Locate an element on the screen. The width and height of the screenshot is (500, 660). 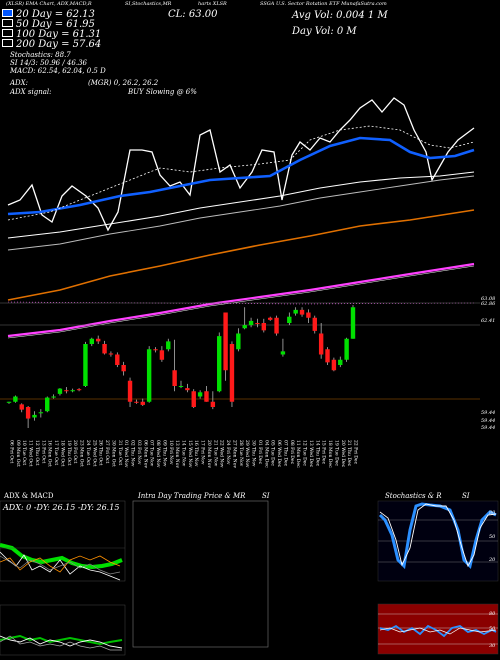
date-tick-label: 06 Mon Nov is located at coordinates (145, 454).